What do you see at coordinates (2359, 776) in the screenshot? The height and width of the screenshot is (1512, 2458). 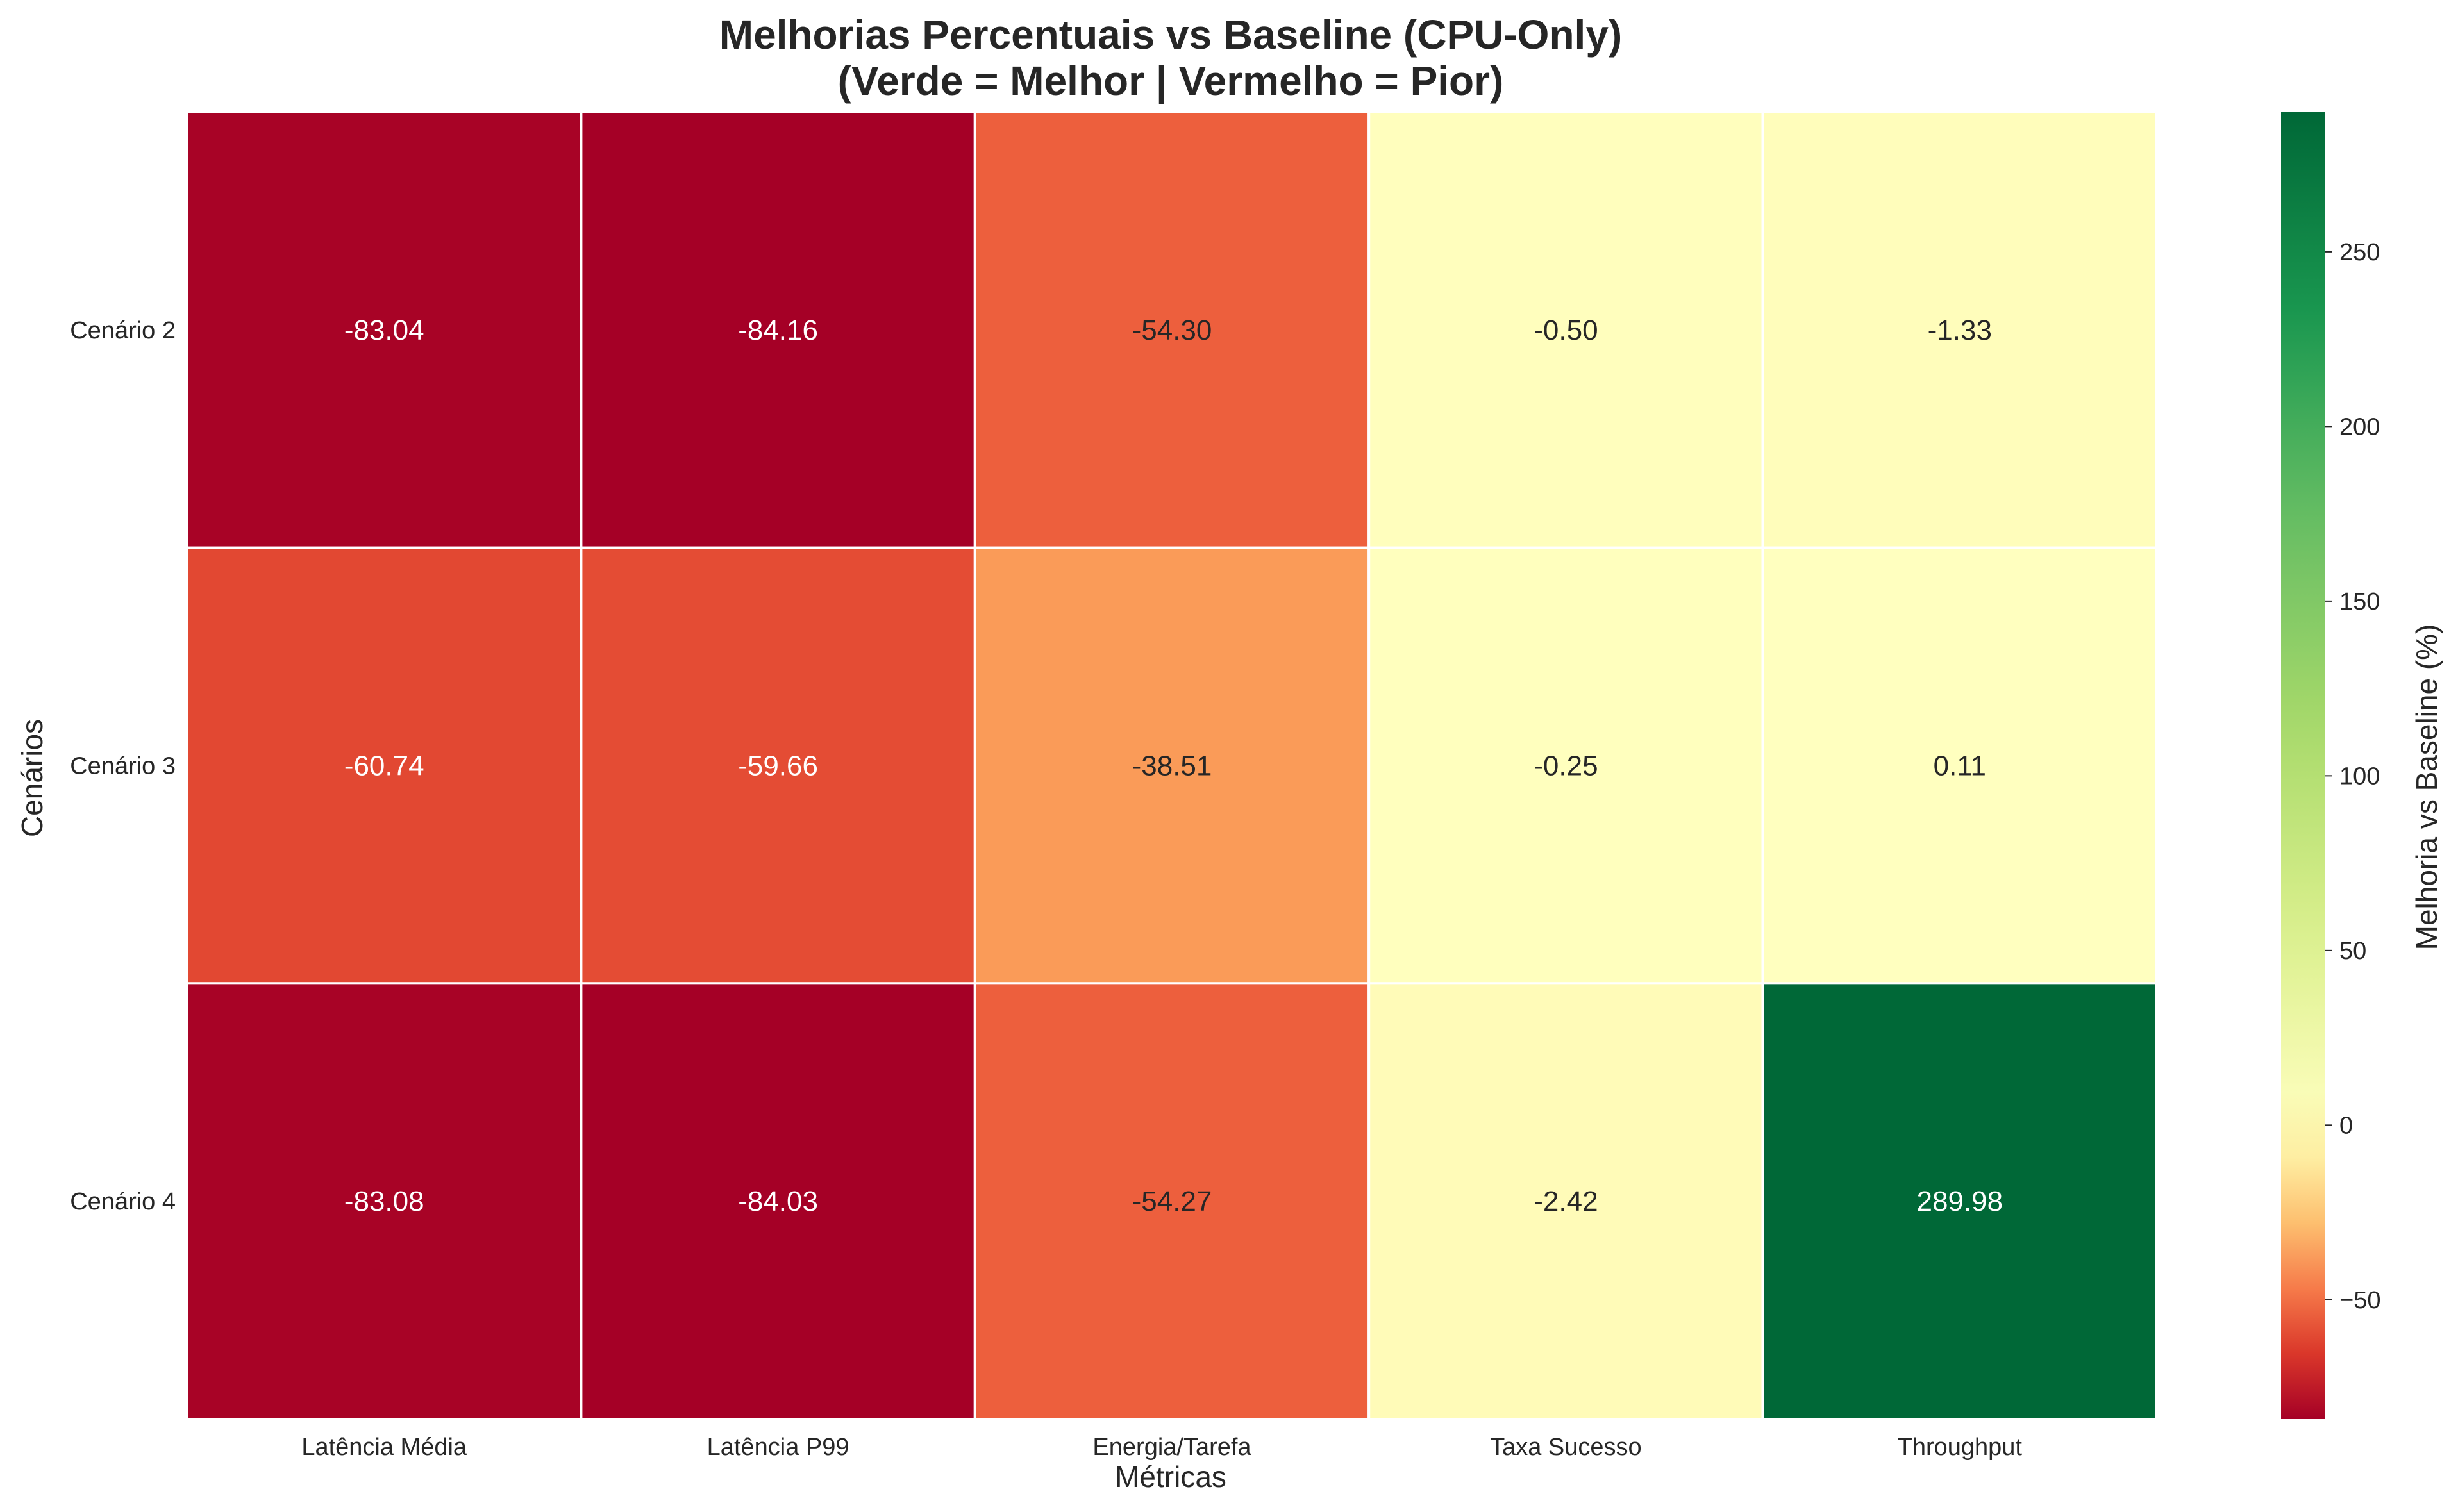 I see `colorbar-tick-label: 100` at bounding box center [2359, 776].